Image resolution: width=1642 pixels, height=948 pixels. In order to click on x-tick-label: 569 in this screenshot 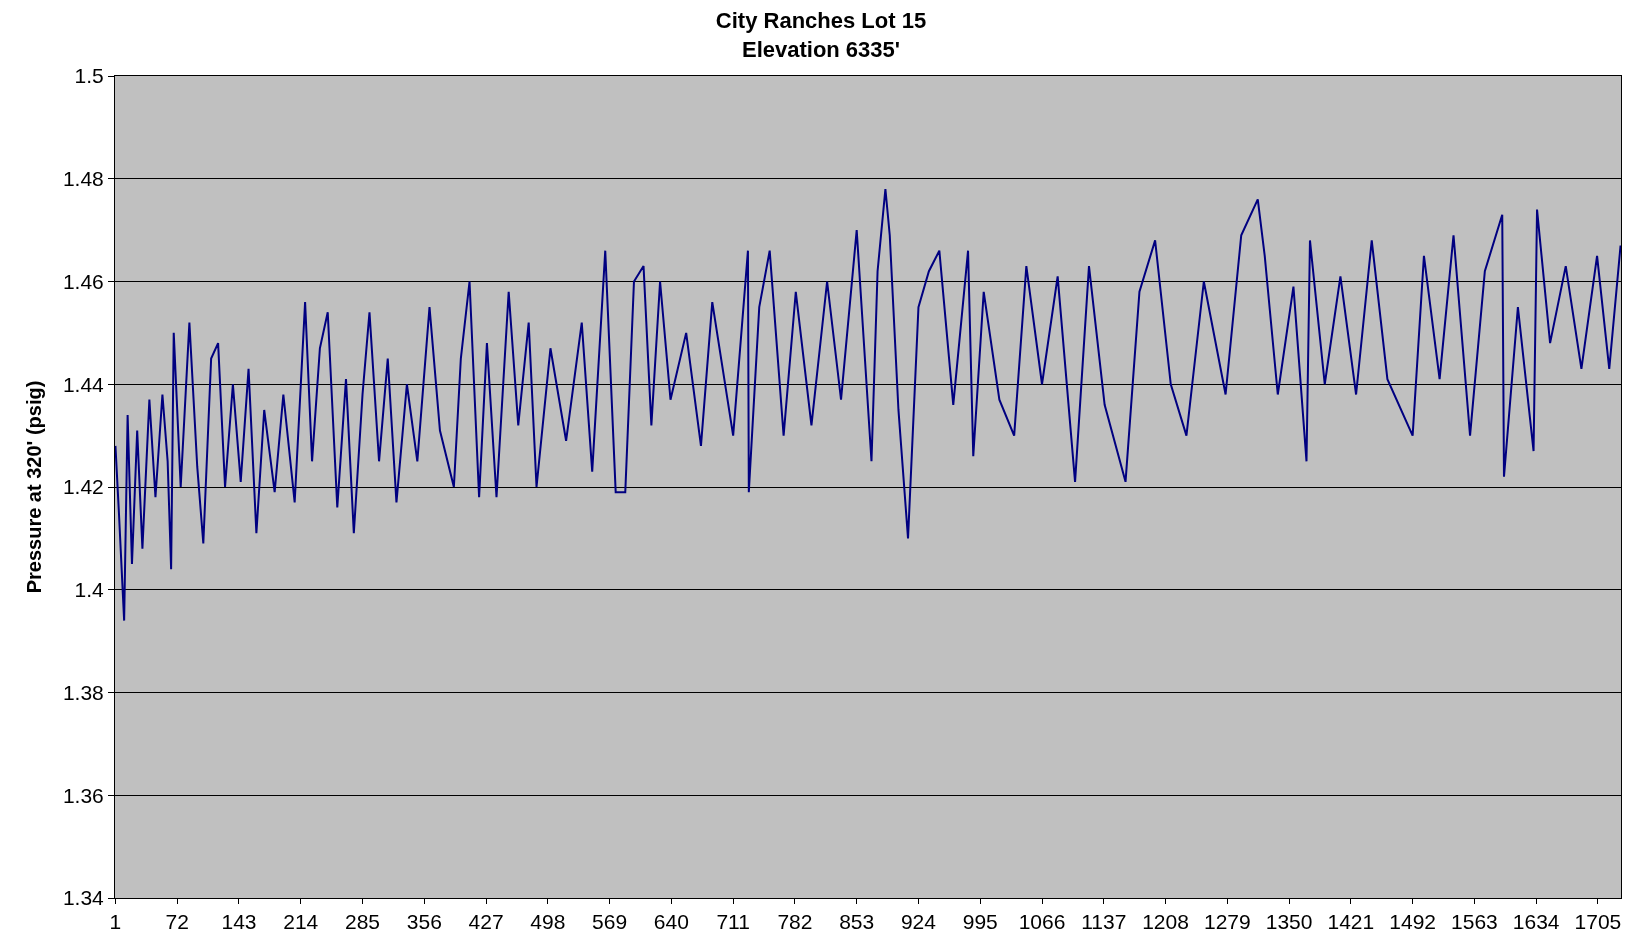, I will do `click(610, 922)`.